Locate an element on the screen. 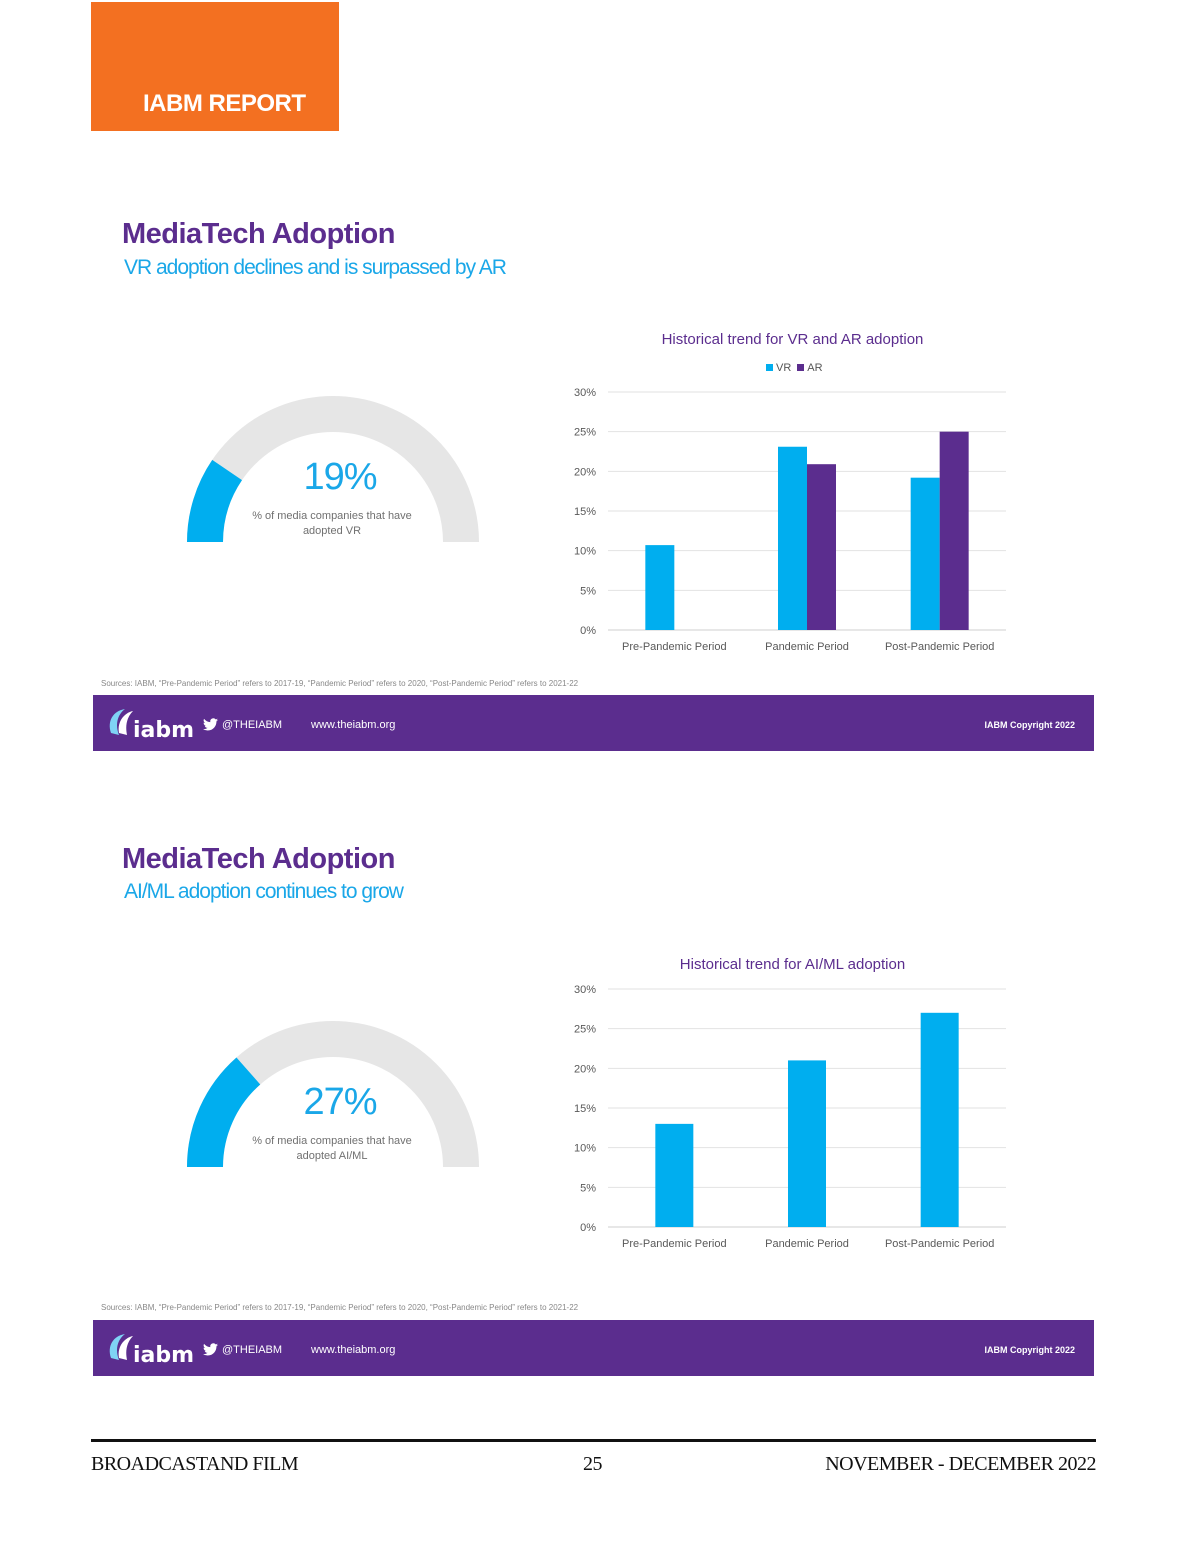 Image resolution: width=1184 pixels, height=1565 pixels. report-tag: IABM REPORT is located at coordinates (215, 66).